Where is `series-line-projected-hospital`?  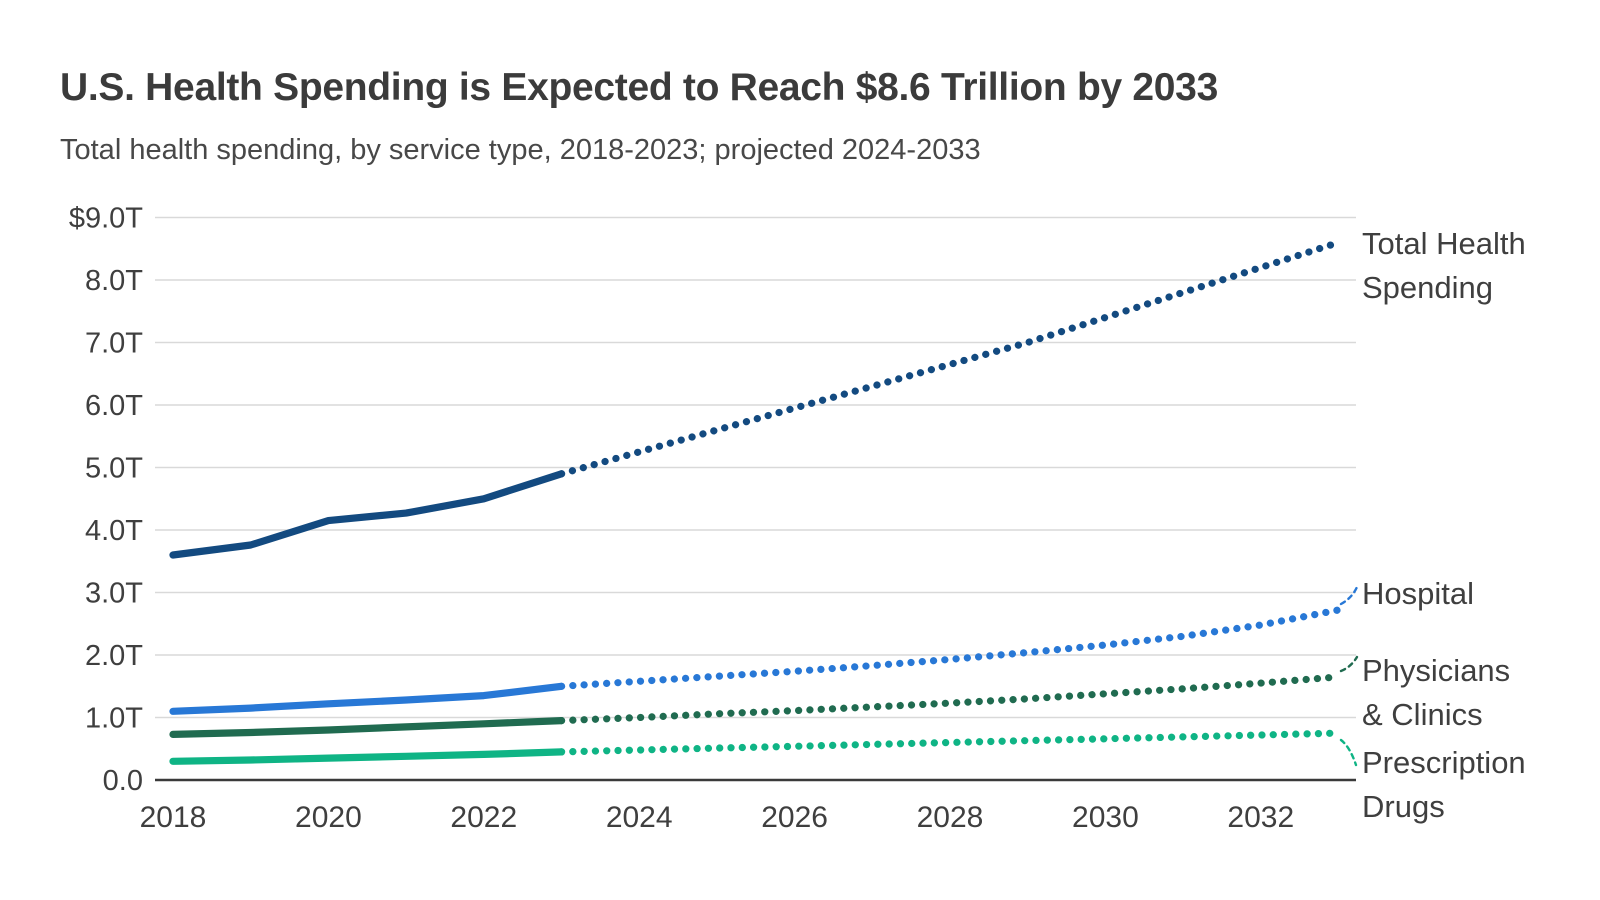 series-line-projected-hospital is located at coordinates (950, 648).